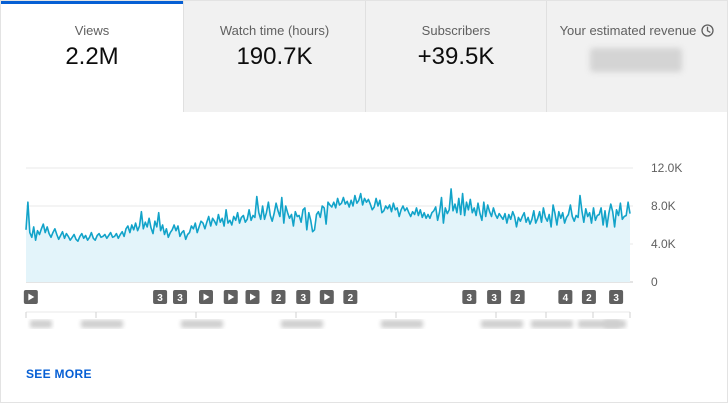 This screenshot has height=403, width=728. I want to click on see-more-link: SEE MORE, so click(59, 374).